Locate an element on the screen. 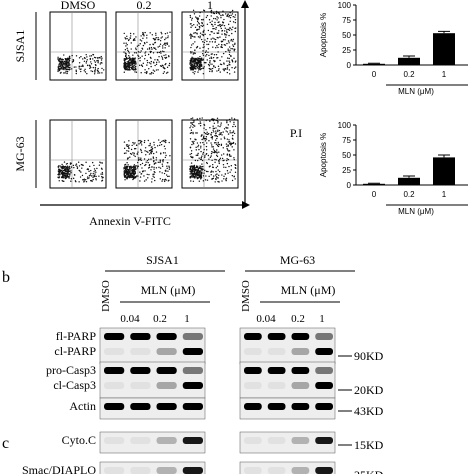  x-axis-label: MLN (μM) is located at coordinates (416, 211).